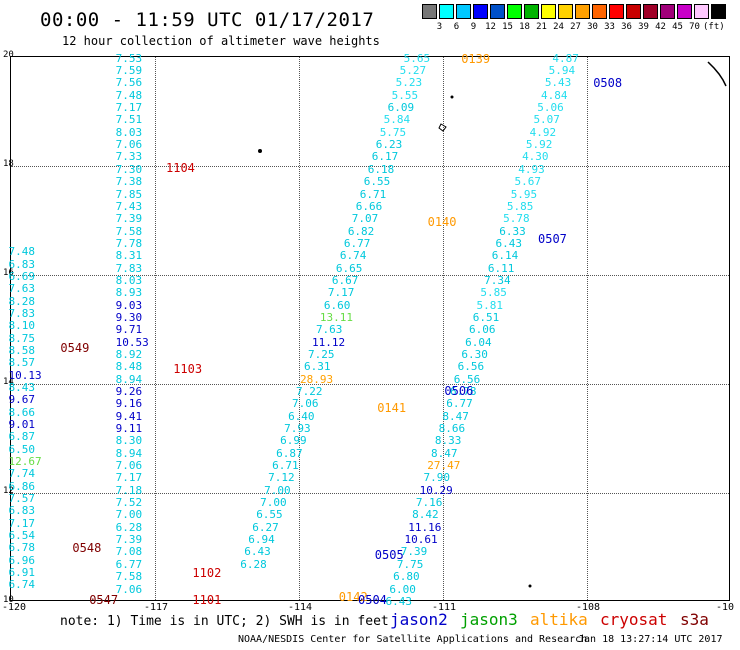 This screenshot has width=740, height=650. I want to click on wave-height-value: 6.74, so click(22, 585).